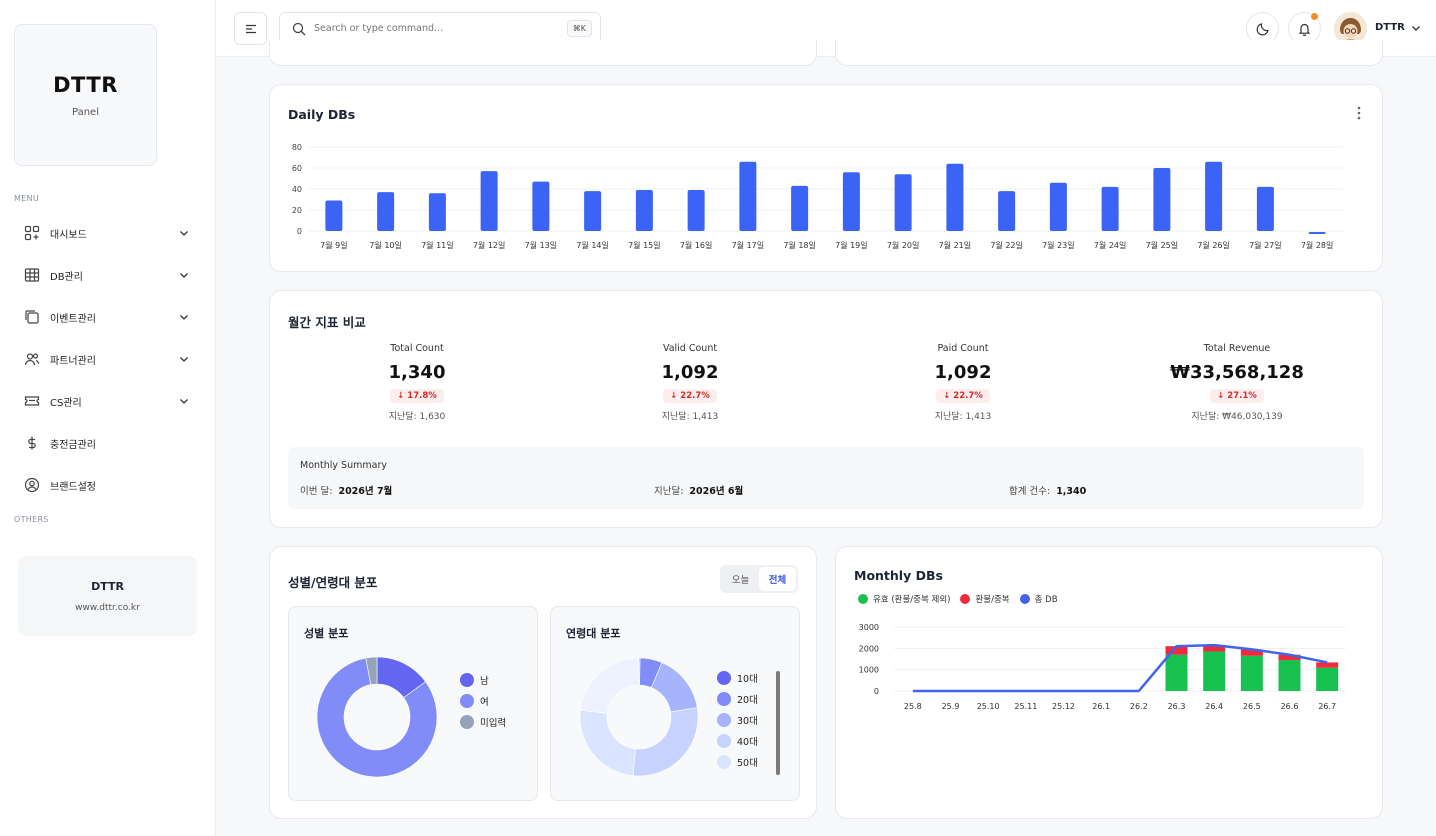  Describe the element at coordinates (107, 359) in the screenshot. I see `sidebar-item-partner: 파트너관리` at that location.